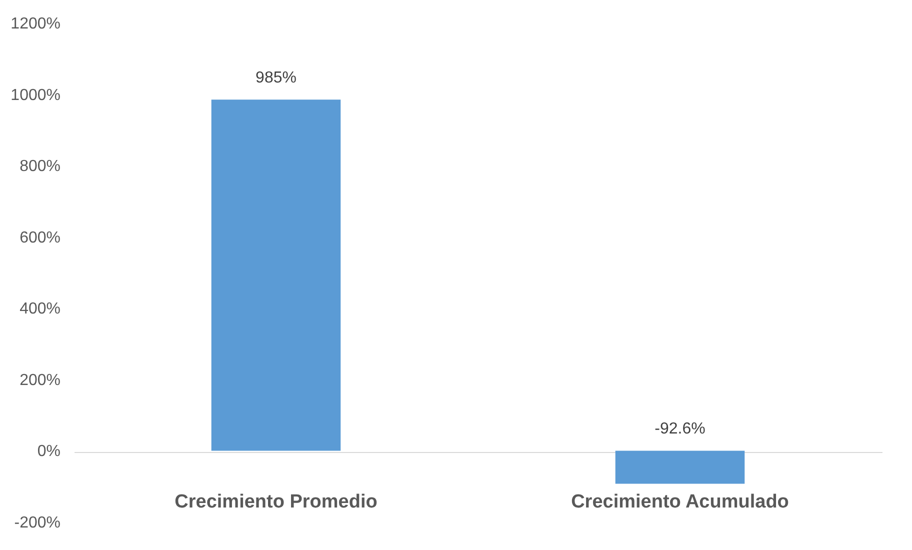 This screenshot has width=912, height=550. I want to click on y-tick-label: 400%, so click(40, 309).